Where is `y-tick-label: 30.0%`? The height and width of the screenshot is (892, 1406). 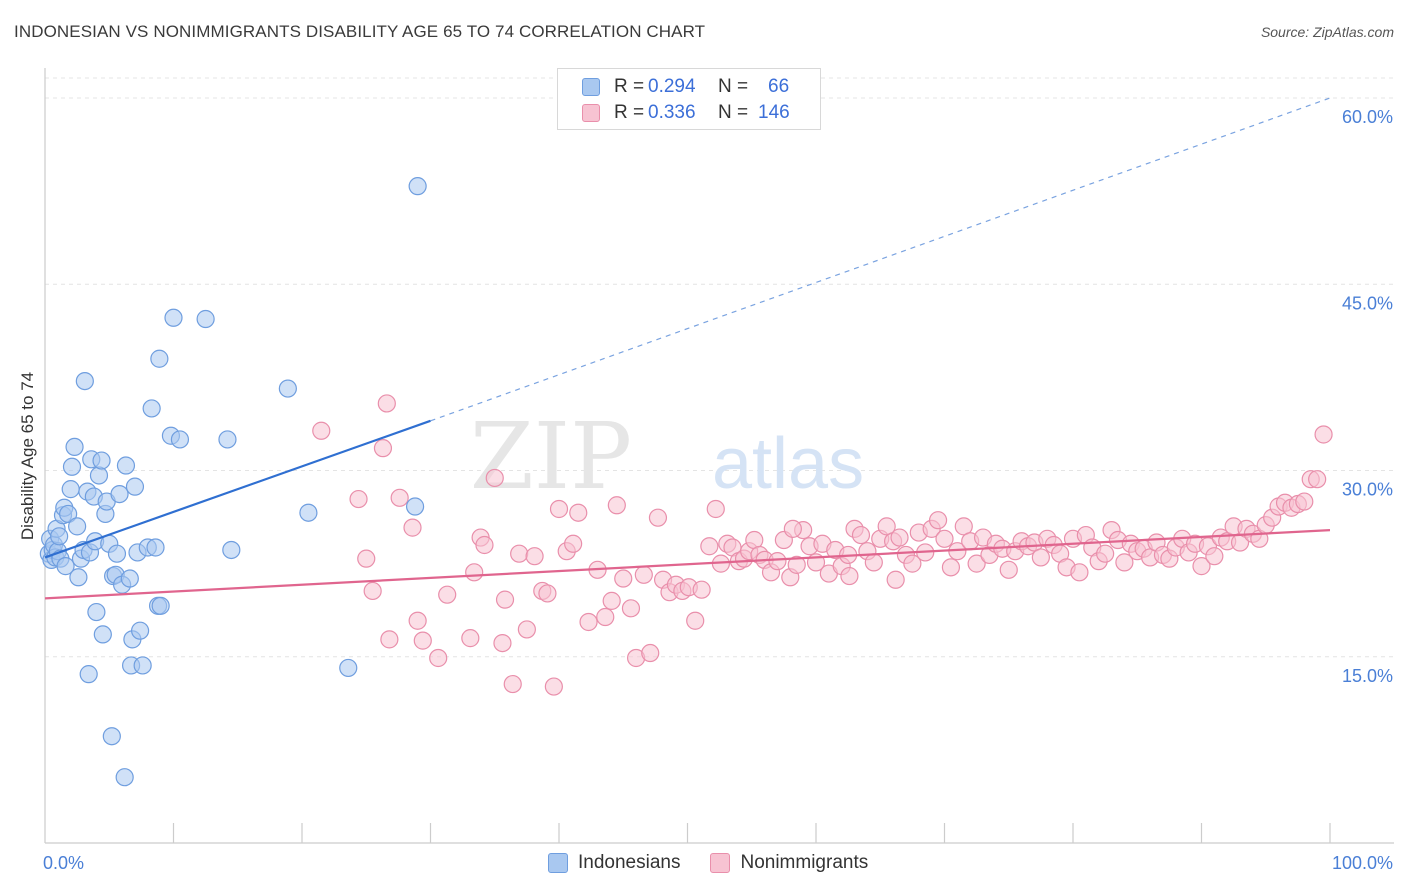
y-tick-label: 30.0% is located at coordinates (1367, 490).